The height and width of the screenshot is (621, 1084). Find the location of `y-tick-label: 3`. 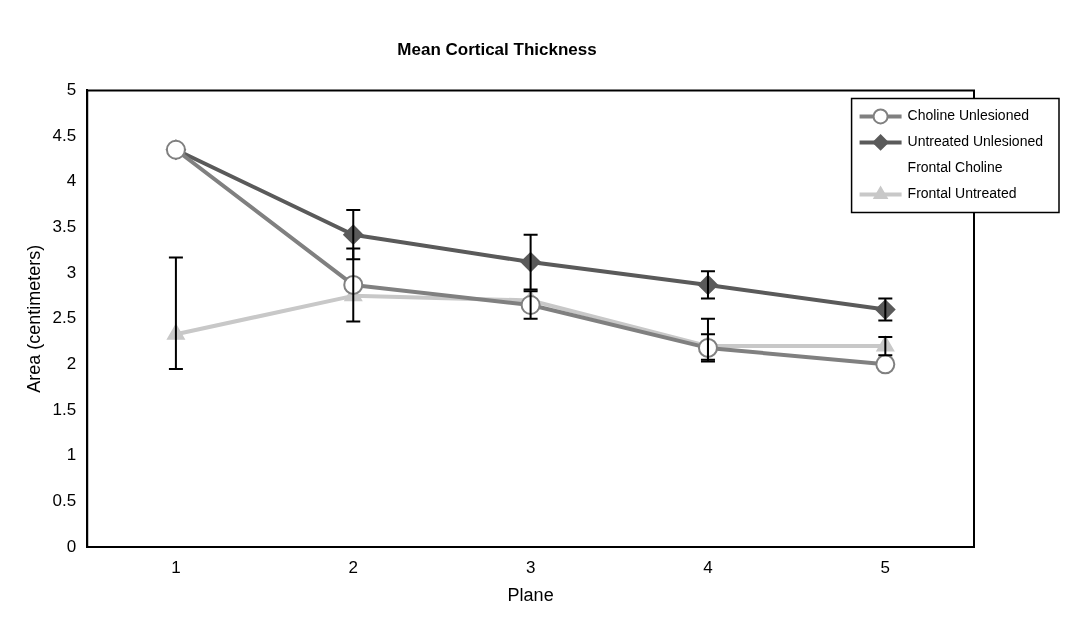

y-tick-label: 3 is located at coordinates (71, 272).